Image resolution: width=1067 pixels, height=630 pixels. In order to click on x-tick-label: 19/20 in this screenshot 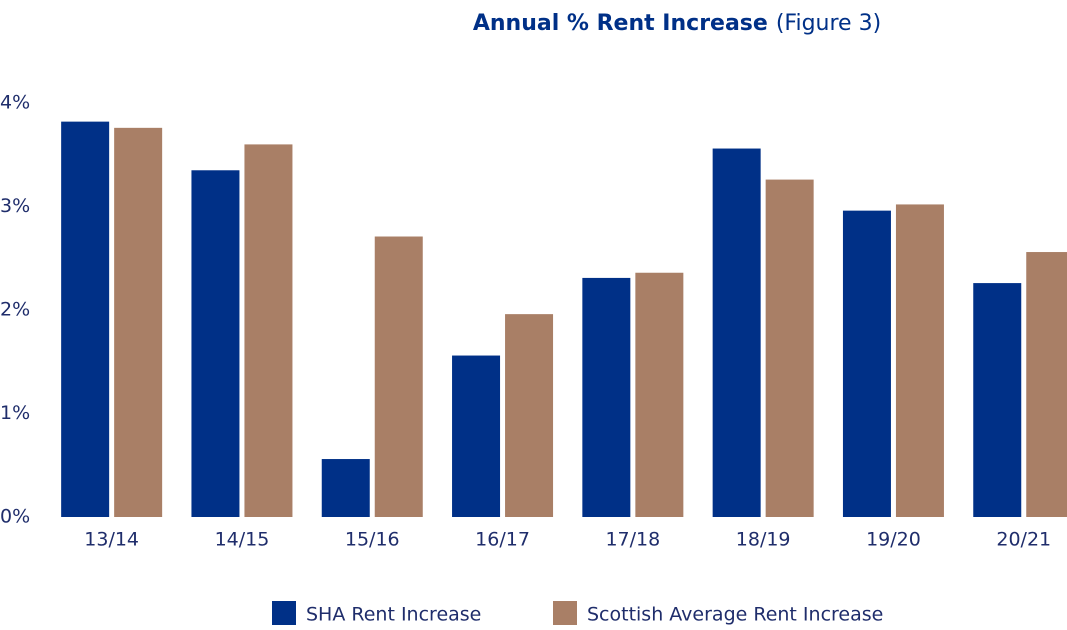, I will do `click(893, 540)`.